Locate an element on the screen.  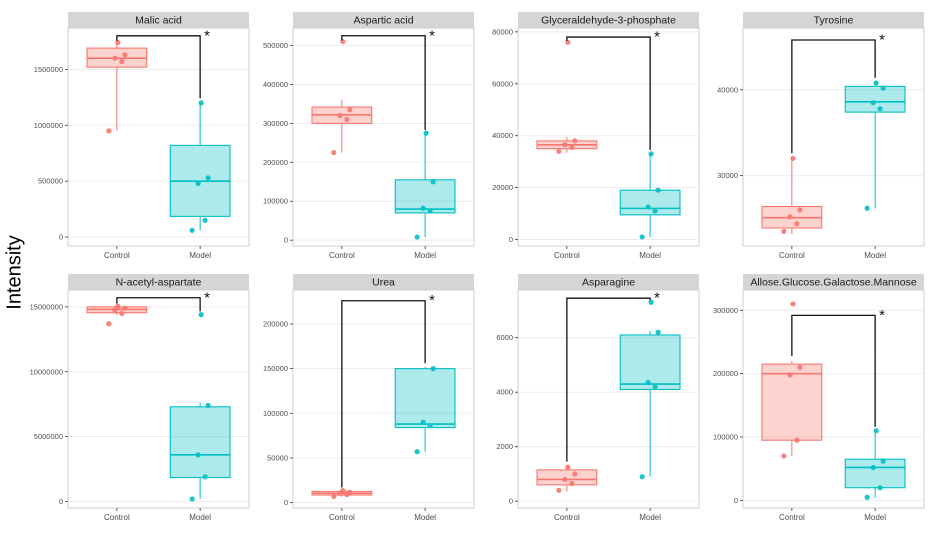
panel-title: Allose.Glucose.Galactose.Mannose is located at coordinates (833, 283).